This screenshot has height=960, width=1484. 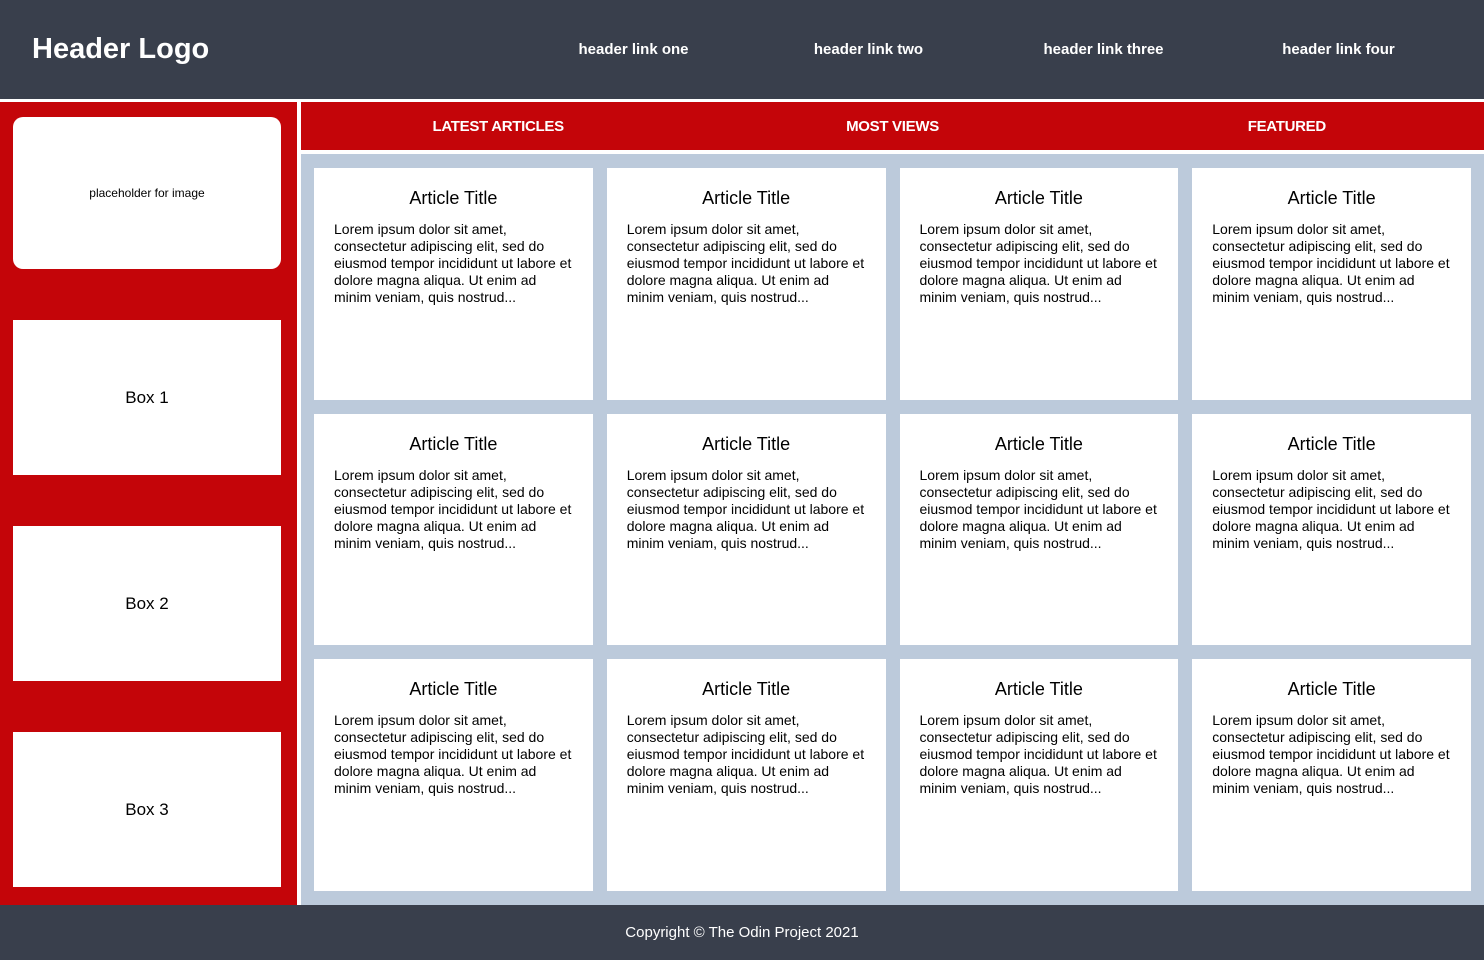 I want to click on sidebar-box-2: Box 2, so click(x=147, y=603).